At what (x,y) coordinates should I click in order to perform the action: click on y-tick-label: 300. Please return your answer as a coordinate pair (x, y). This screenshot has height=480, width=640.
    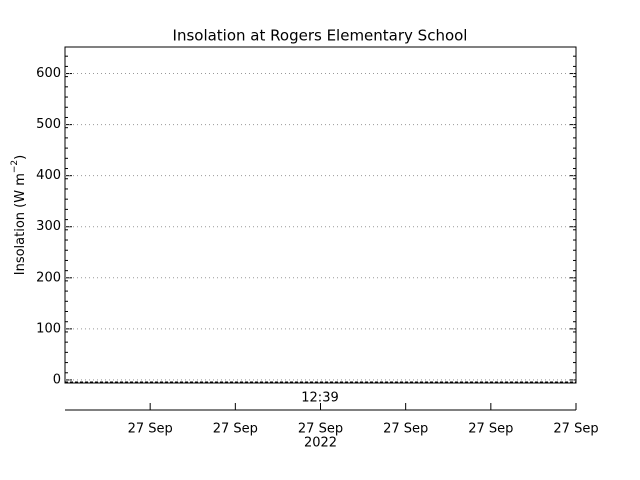
    Looking at the image, I should click on (48, 226).